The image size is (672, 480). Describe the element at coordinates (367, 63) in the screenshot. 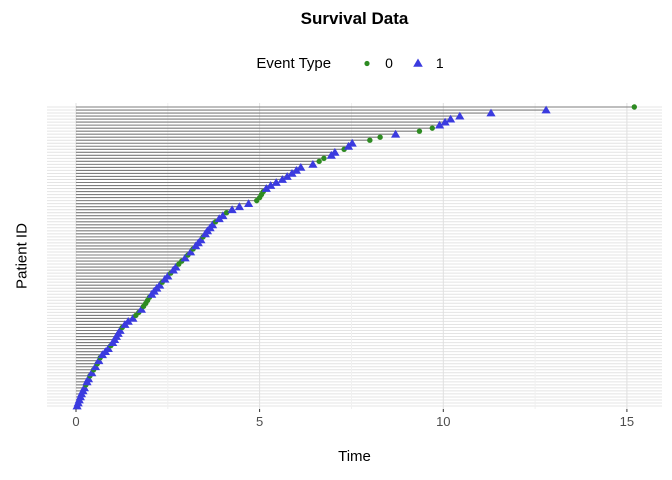

I see `legend-key-circle-icon` at that location.